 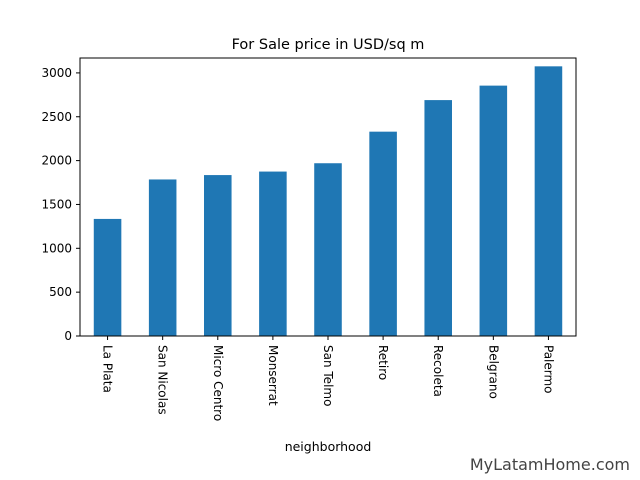 What do you see at coordinates (328, 446) in the screenshot?
I see `x-axis-label: neighborhood` at bounding box center [328, 446].